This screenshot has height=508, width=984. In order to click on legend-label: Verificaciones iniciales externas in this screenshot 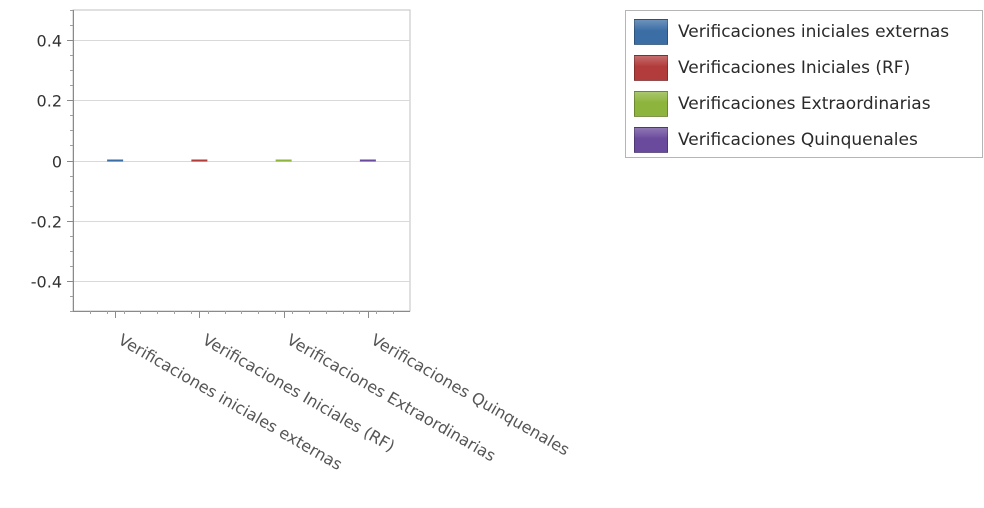, I will do `click(814, 32)`.